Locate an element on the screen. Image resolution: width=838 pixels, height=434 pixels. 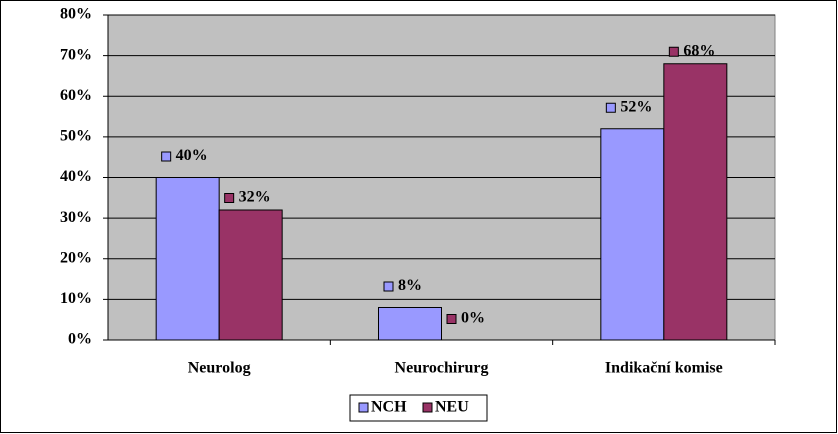
y-tick-label: 30% is located at coordinates (76, 217).